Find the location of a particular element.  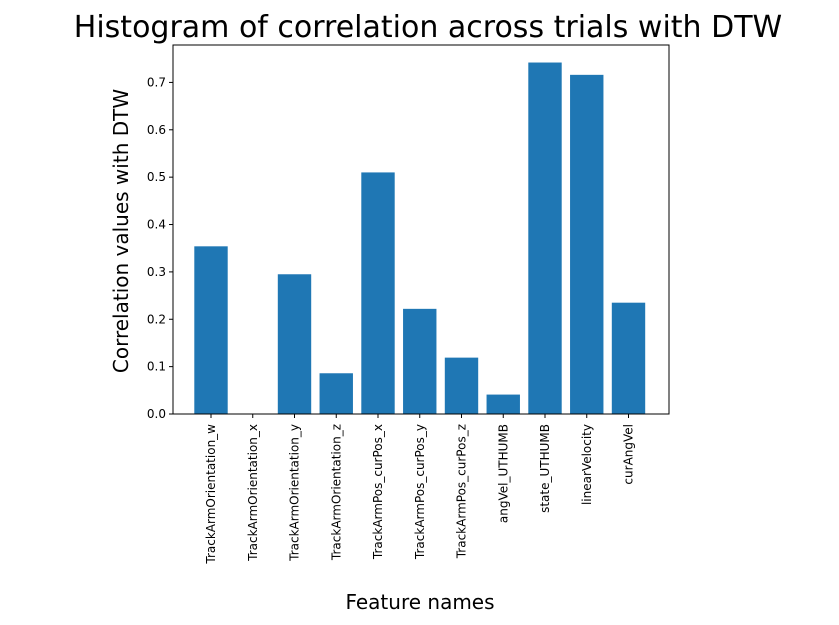

x-tick-label: linearVelocity is located at coordinates (587, 464).